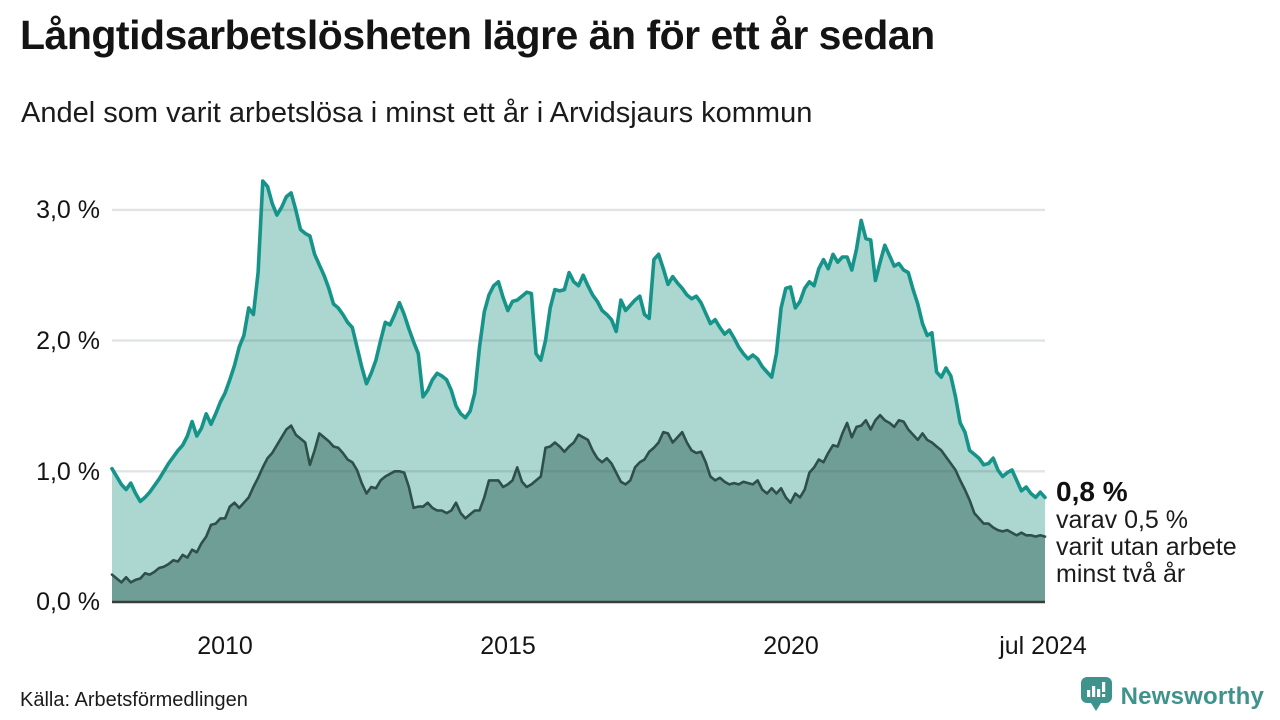 The width and height of the screenshot is (1280, 720). I want to click on brand-name: Newsworthy, so click(1192, 696).